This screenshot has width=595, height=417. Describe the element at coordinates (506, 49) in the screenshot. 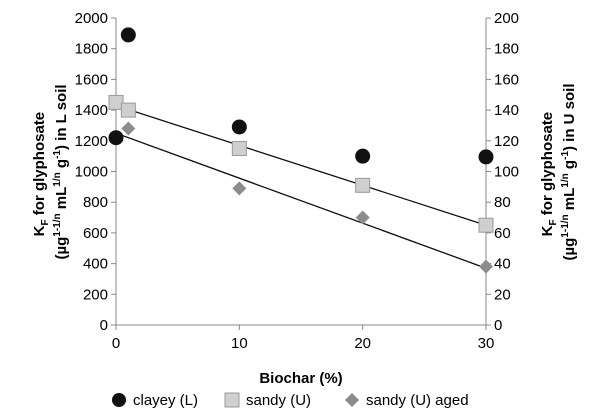

I see `right-y-tick-label: 180` at that location.